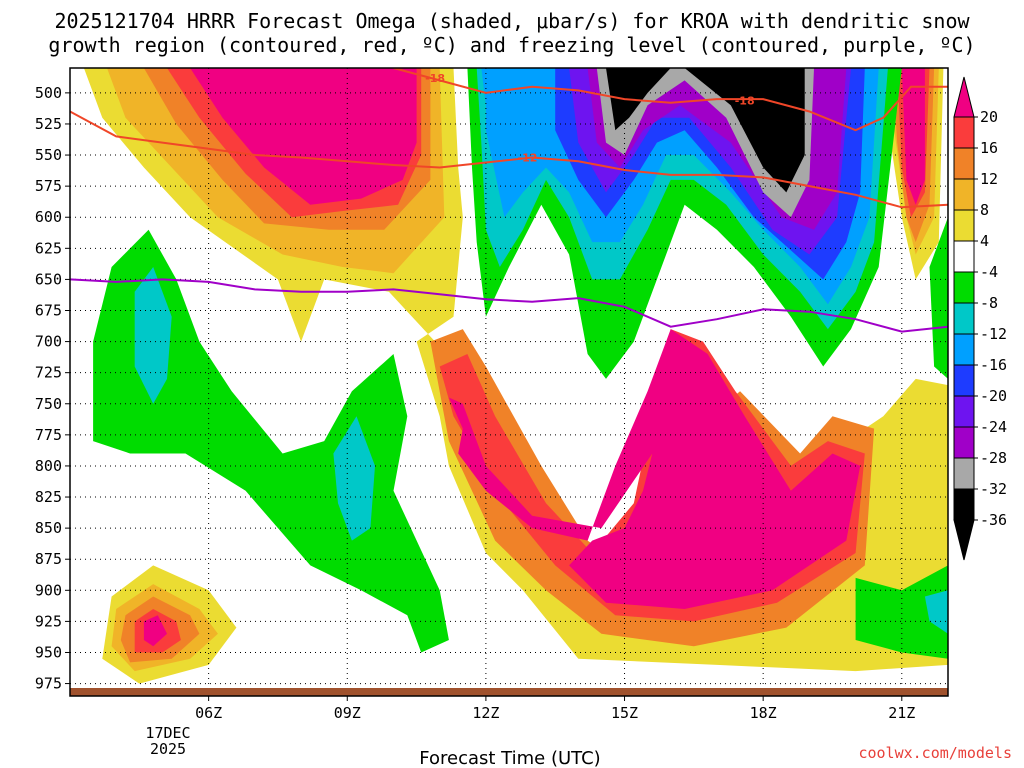  I want to click on y-tick-label: 950, so click(48, 652).